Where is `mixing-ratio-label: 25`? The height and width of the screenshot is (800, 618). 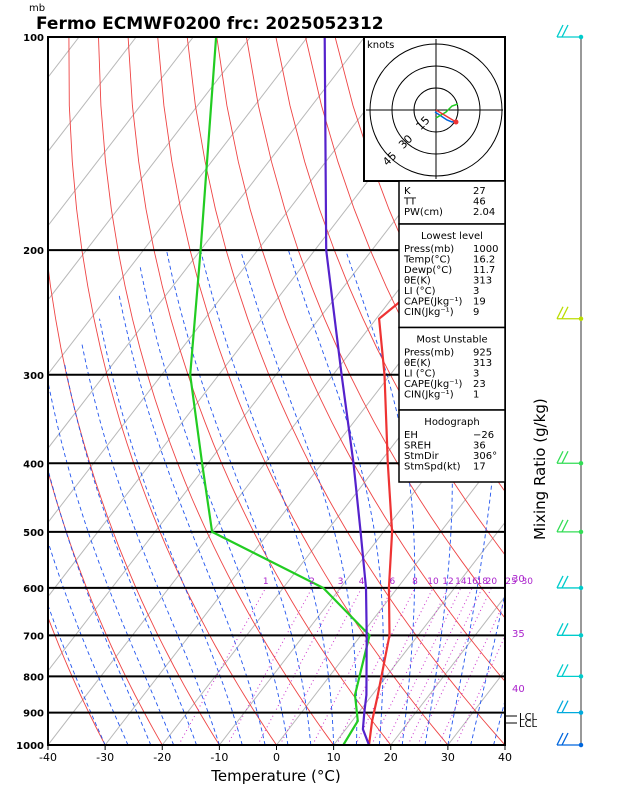
mixing-ratio-label: 25 is located at coordinates (510, 582).